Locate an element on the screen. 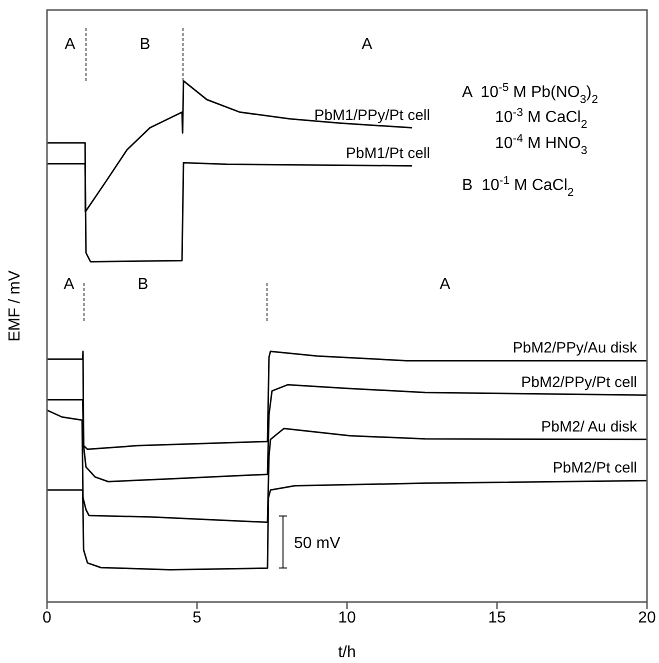  x-tick-label: 10 is located at coordinates (347, 617).